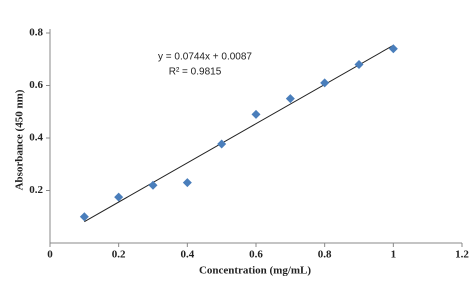 The height and width of the screenshot is (283, 474). I want to click on x-tick-label: 1.2, so click(462, 255).